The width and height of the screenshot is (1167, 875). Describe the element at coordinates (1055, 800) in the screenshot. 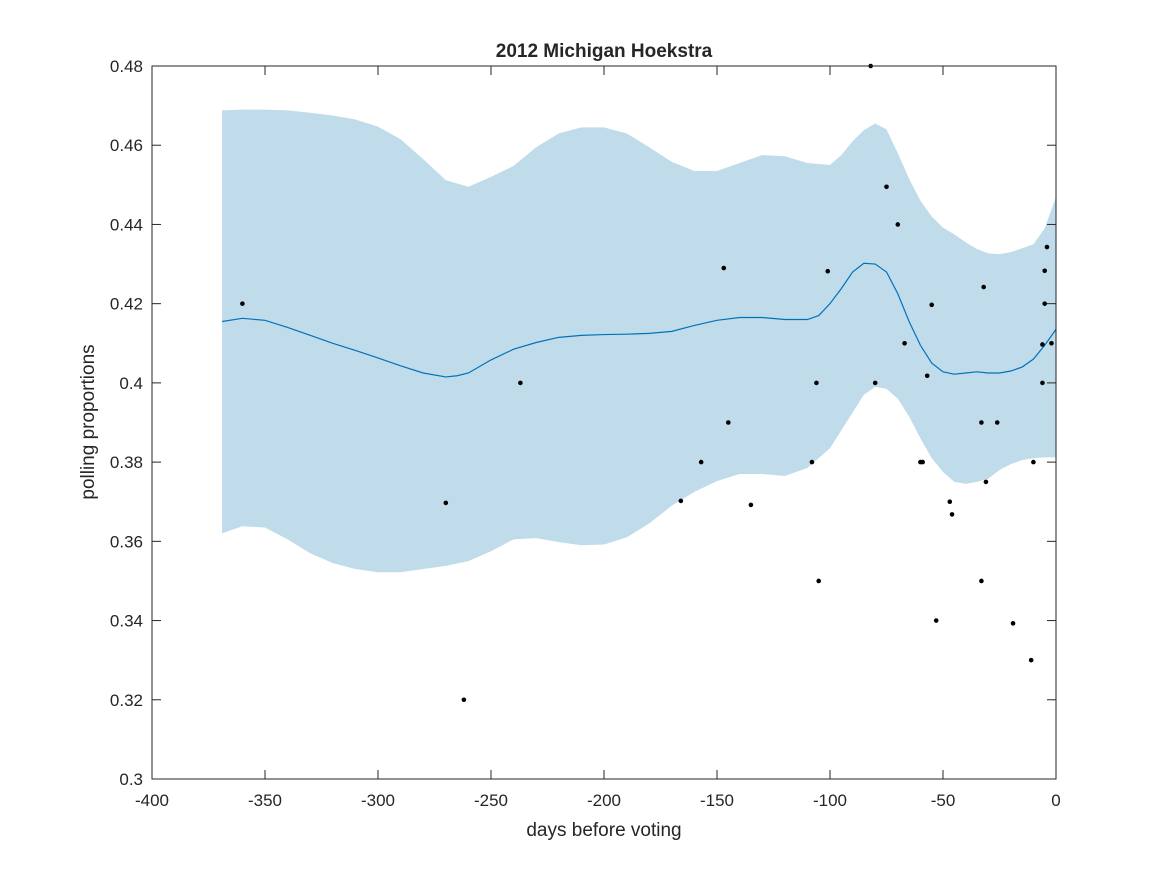

I see `x-tick-label: 0` at that location.